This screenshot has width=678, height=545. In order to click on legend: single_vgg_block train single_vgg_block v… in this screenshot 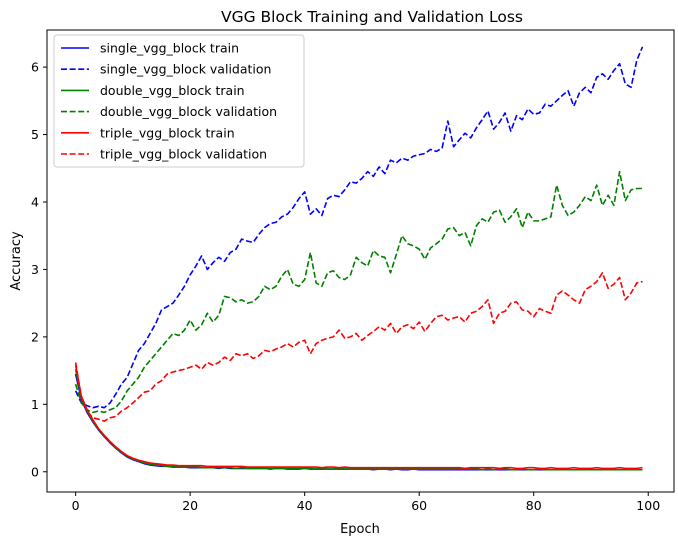, I will do `click(179, 101)`.